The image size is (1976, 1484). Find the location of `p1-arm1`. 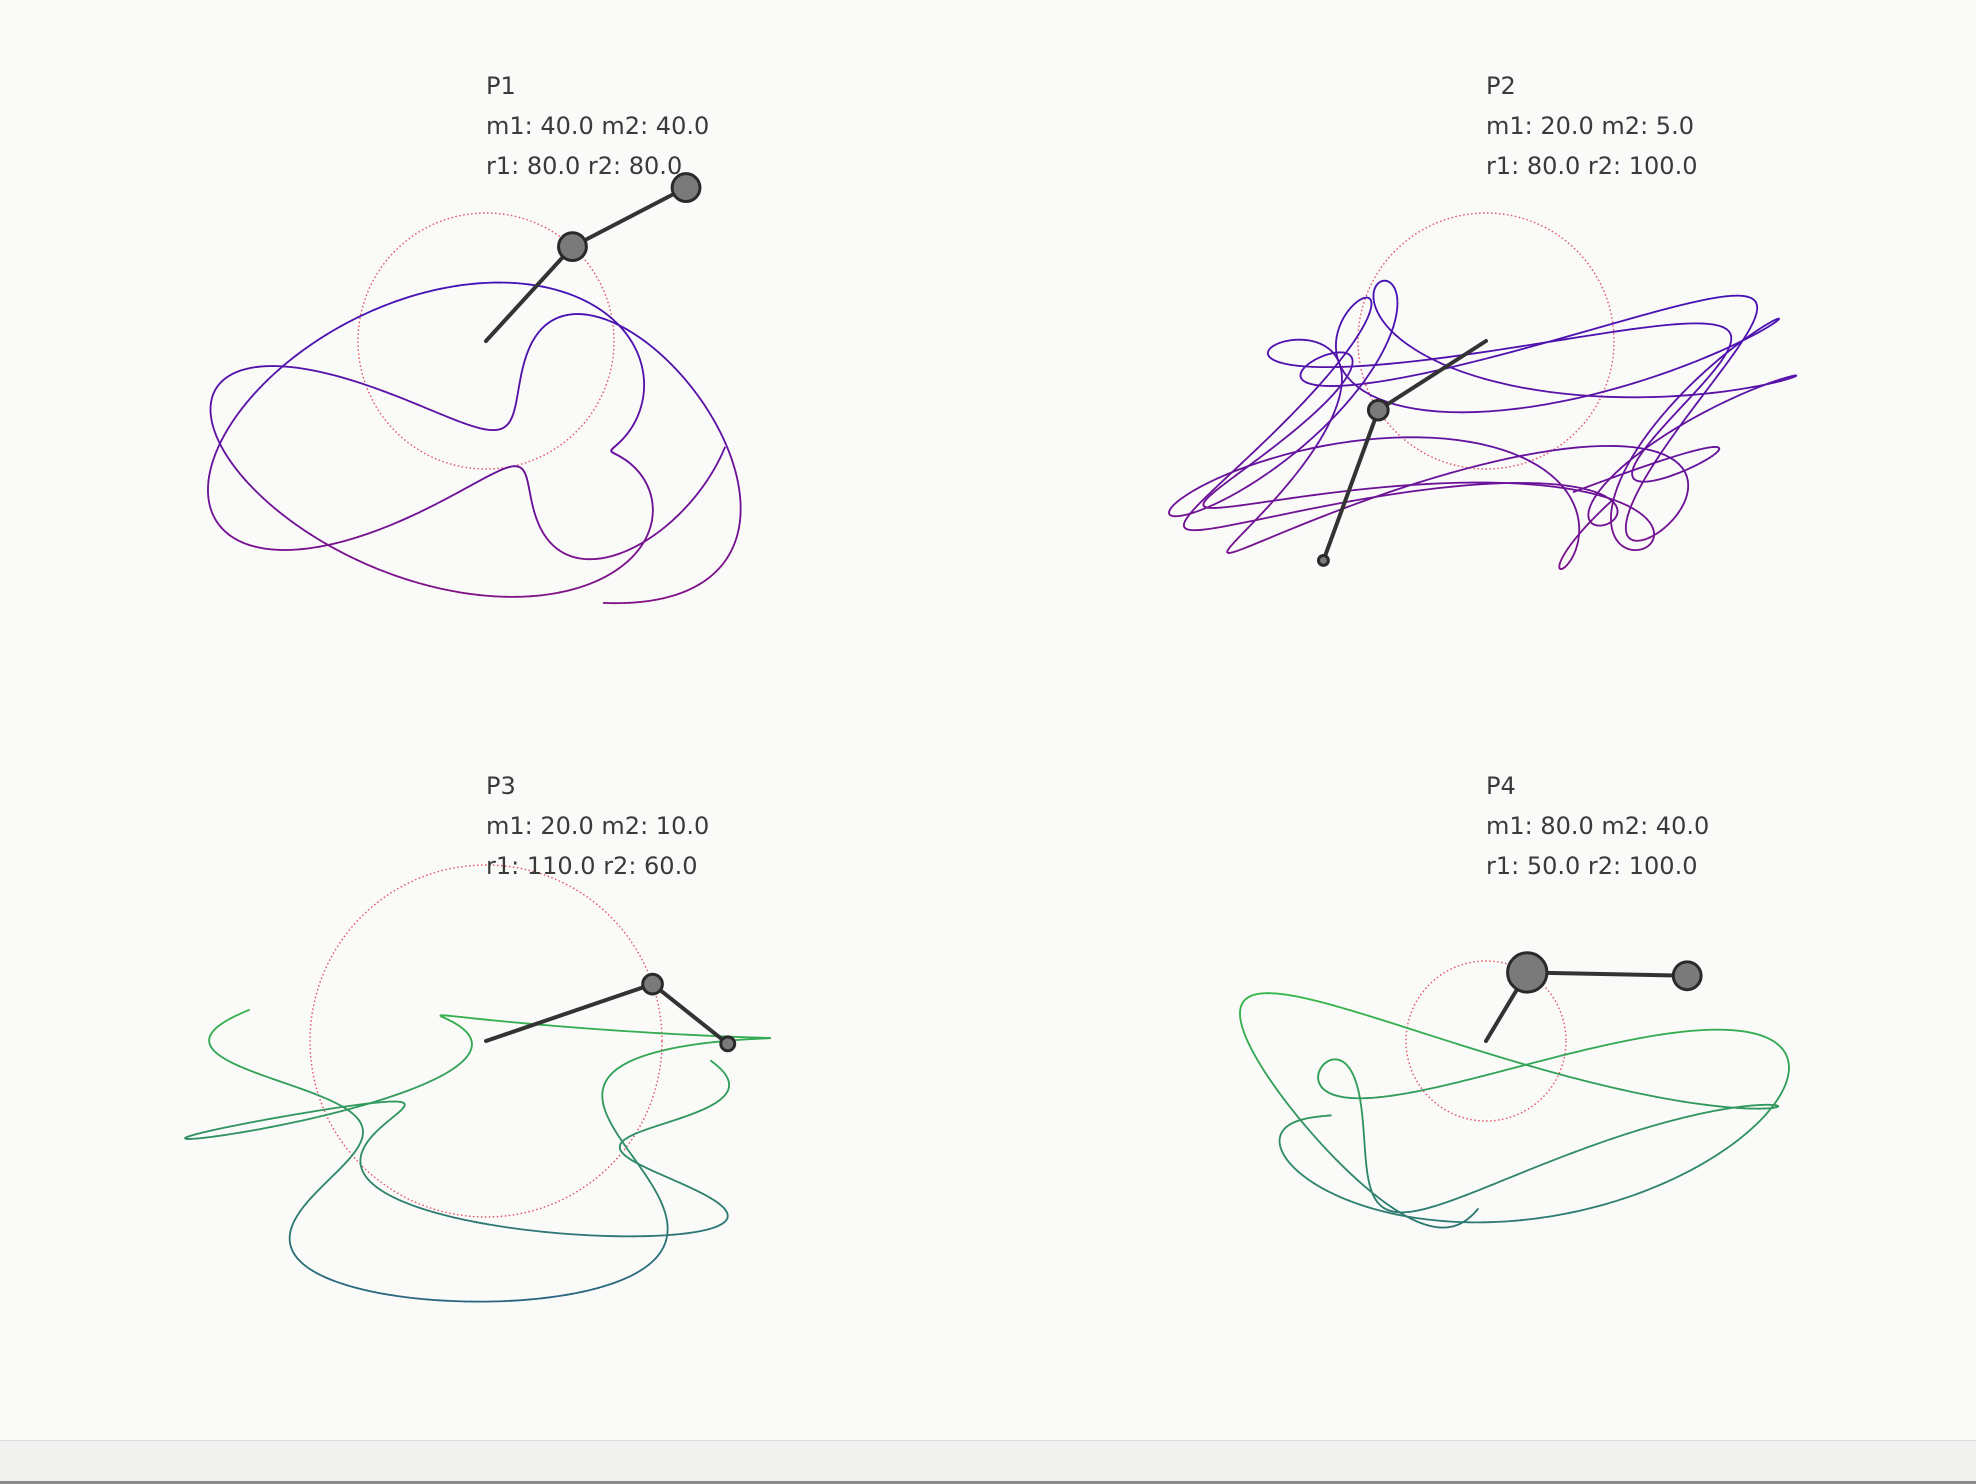

p1-arm1 is located at coordinates (529, 293).